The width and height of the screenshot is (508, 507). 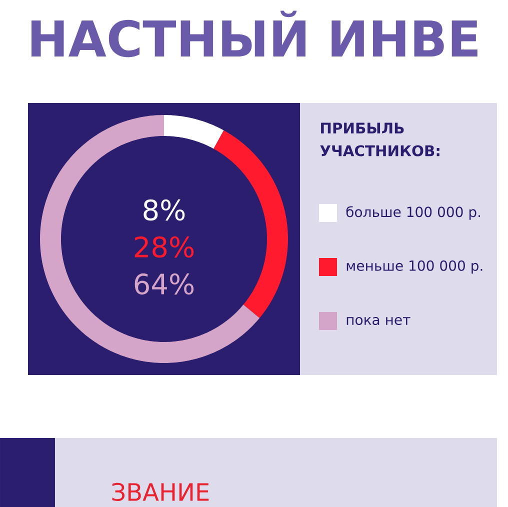 What do you see at coordinates (380, 139) in the screenshot?
I see `legend-title: ПРИБЫЛЬ УЧАСТНИКОВ:` at bounding box center [380, 139].